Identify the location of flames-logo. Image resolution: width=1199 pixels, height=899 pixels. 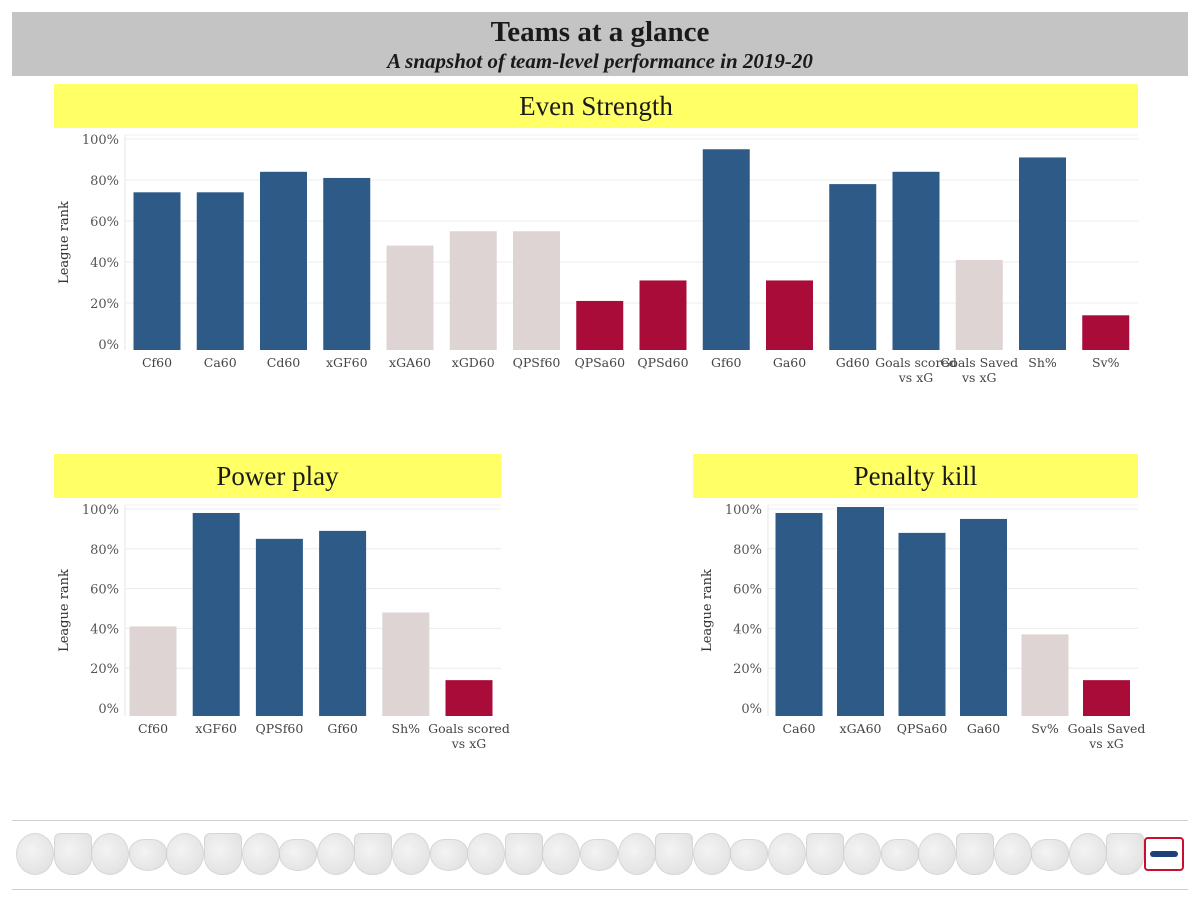
(260, 854).